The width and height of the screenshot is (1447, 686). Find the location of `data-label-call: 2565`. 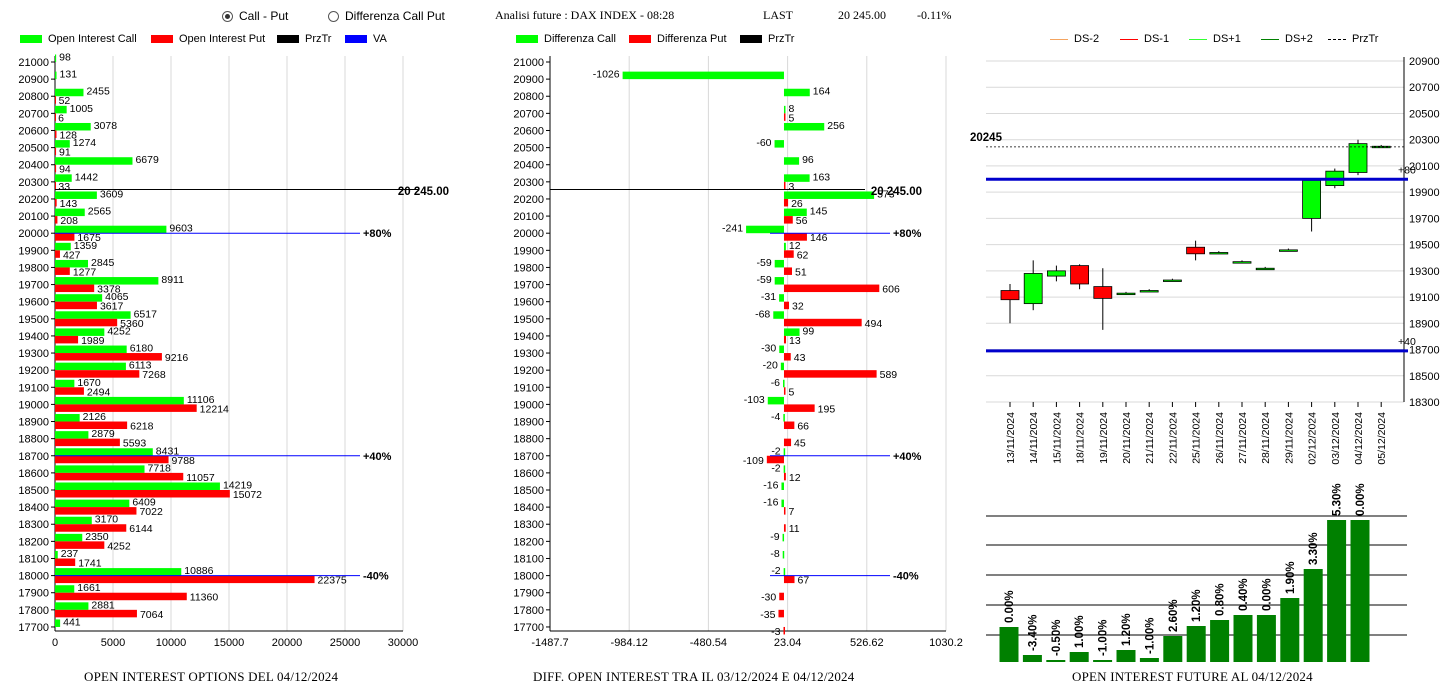

data-label-call: 2565 is located at coordinates (100, 212).